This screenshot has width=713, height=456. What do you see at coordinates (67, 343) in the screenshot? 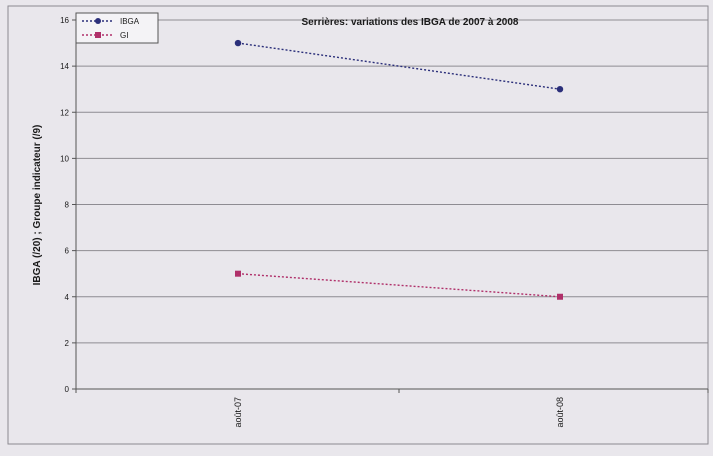
I see `y-tick-label: 2` at bounding box center [67, 343].